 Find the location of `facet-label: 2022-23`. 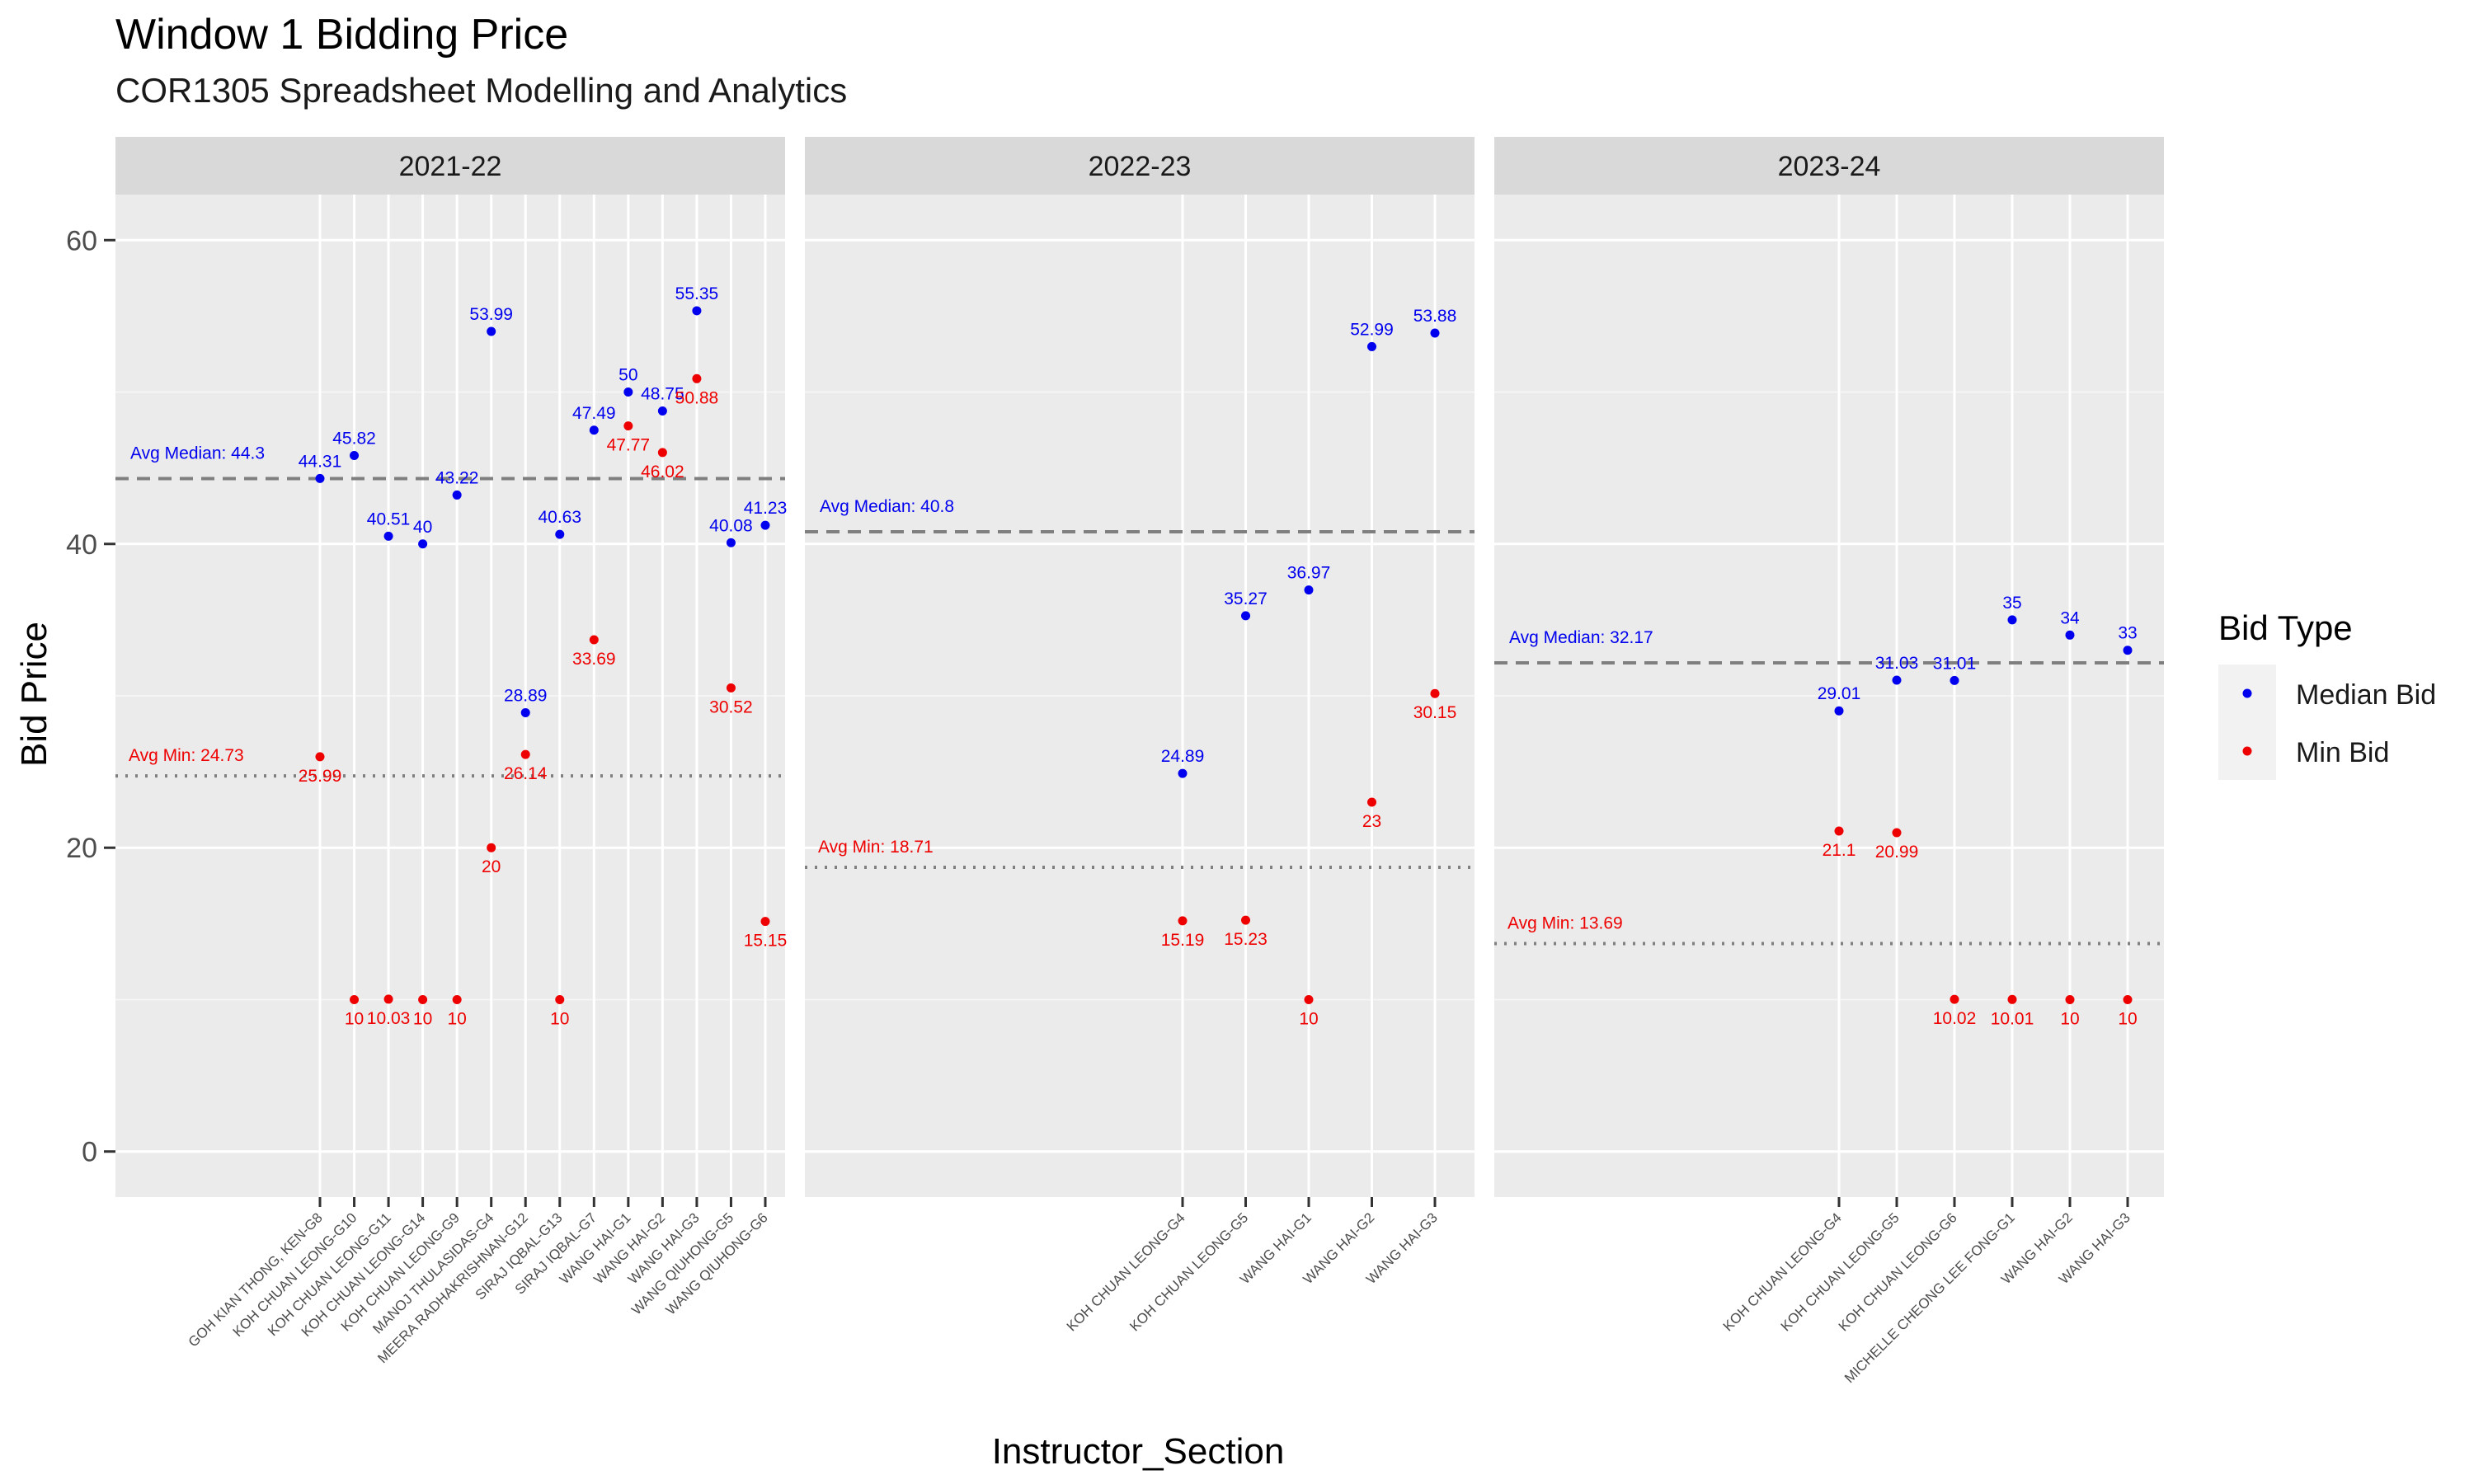

facet-label: 2022-23 is located at coordinates (1140, 166).